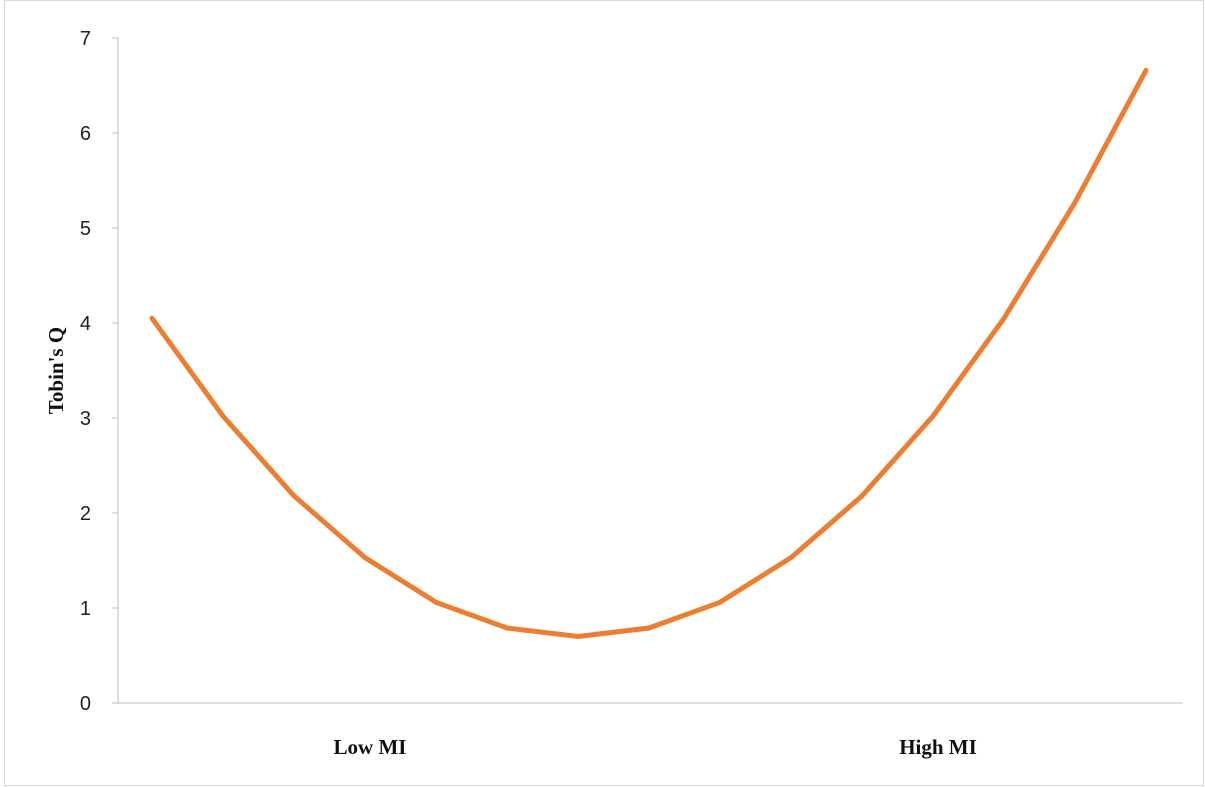 The height and width of the screenshot is (787, 1205). I want to click on x-category-label: Low MI, so click(370, 747).